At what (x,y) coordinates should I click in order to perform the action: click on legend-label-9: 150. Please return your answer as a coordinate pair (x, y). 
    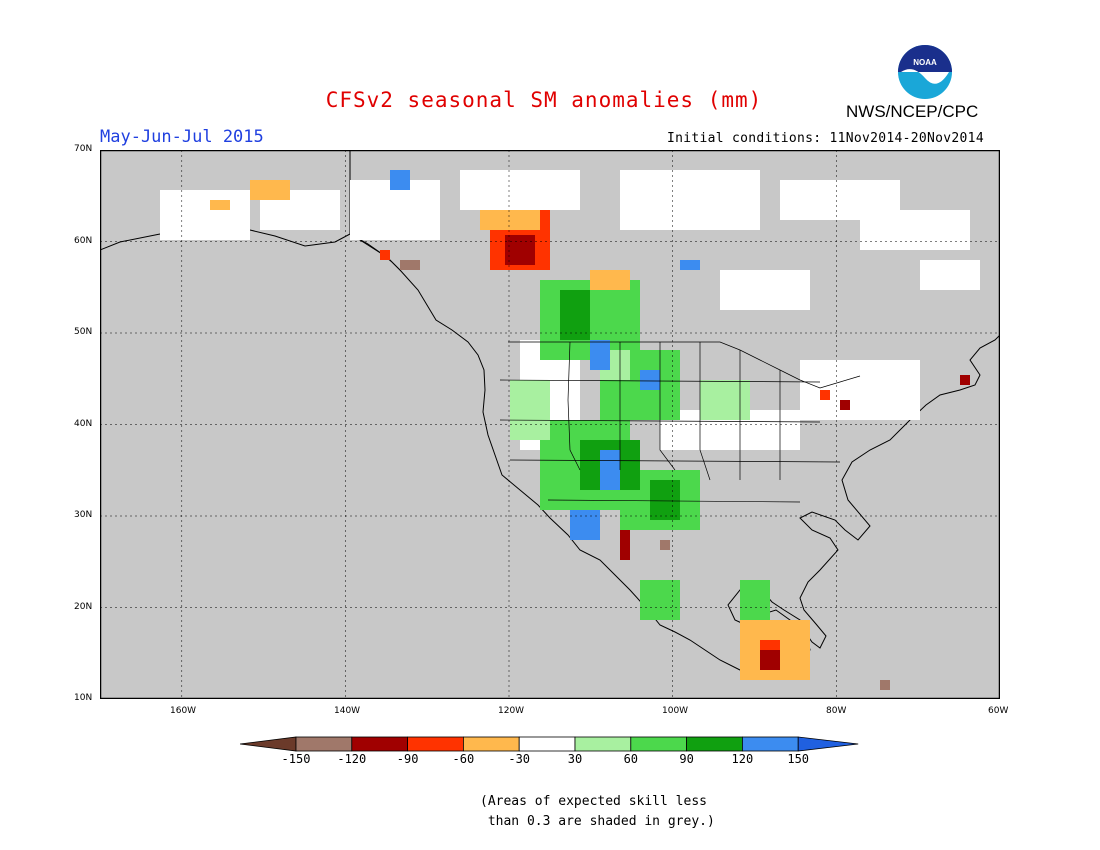
    Looking at the image, I should click on (798, 759).